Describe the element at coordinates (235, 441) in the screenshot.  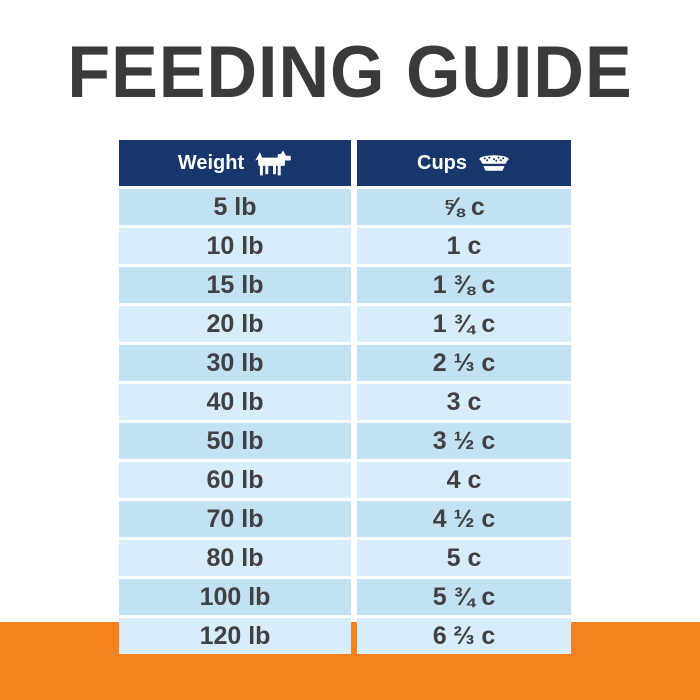
I see `weight-cell: 50 lb` at that location.